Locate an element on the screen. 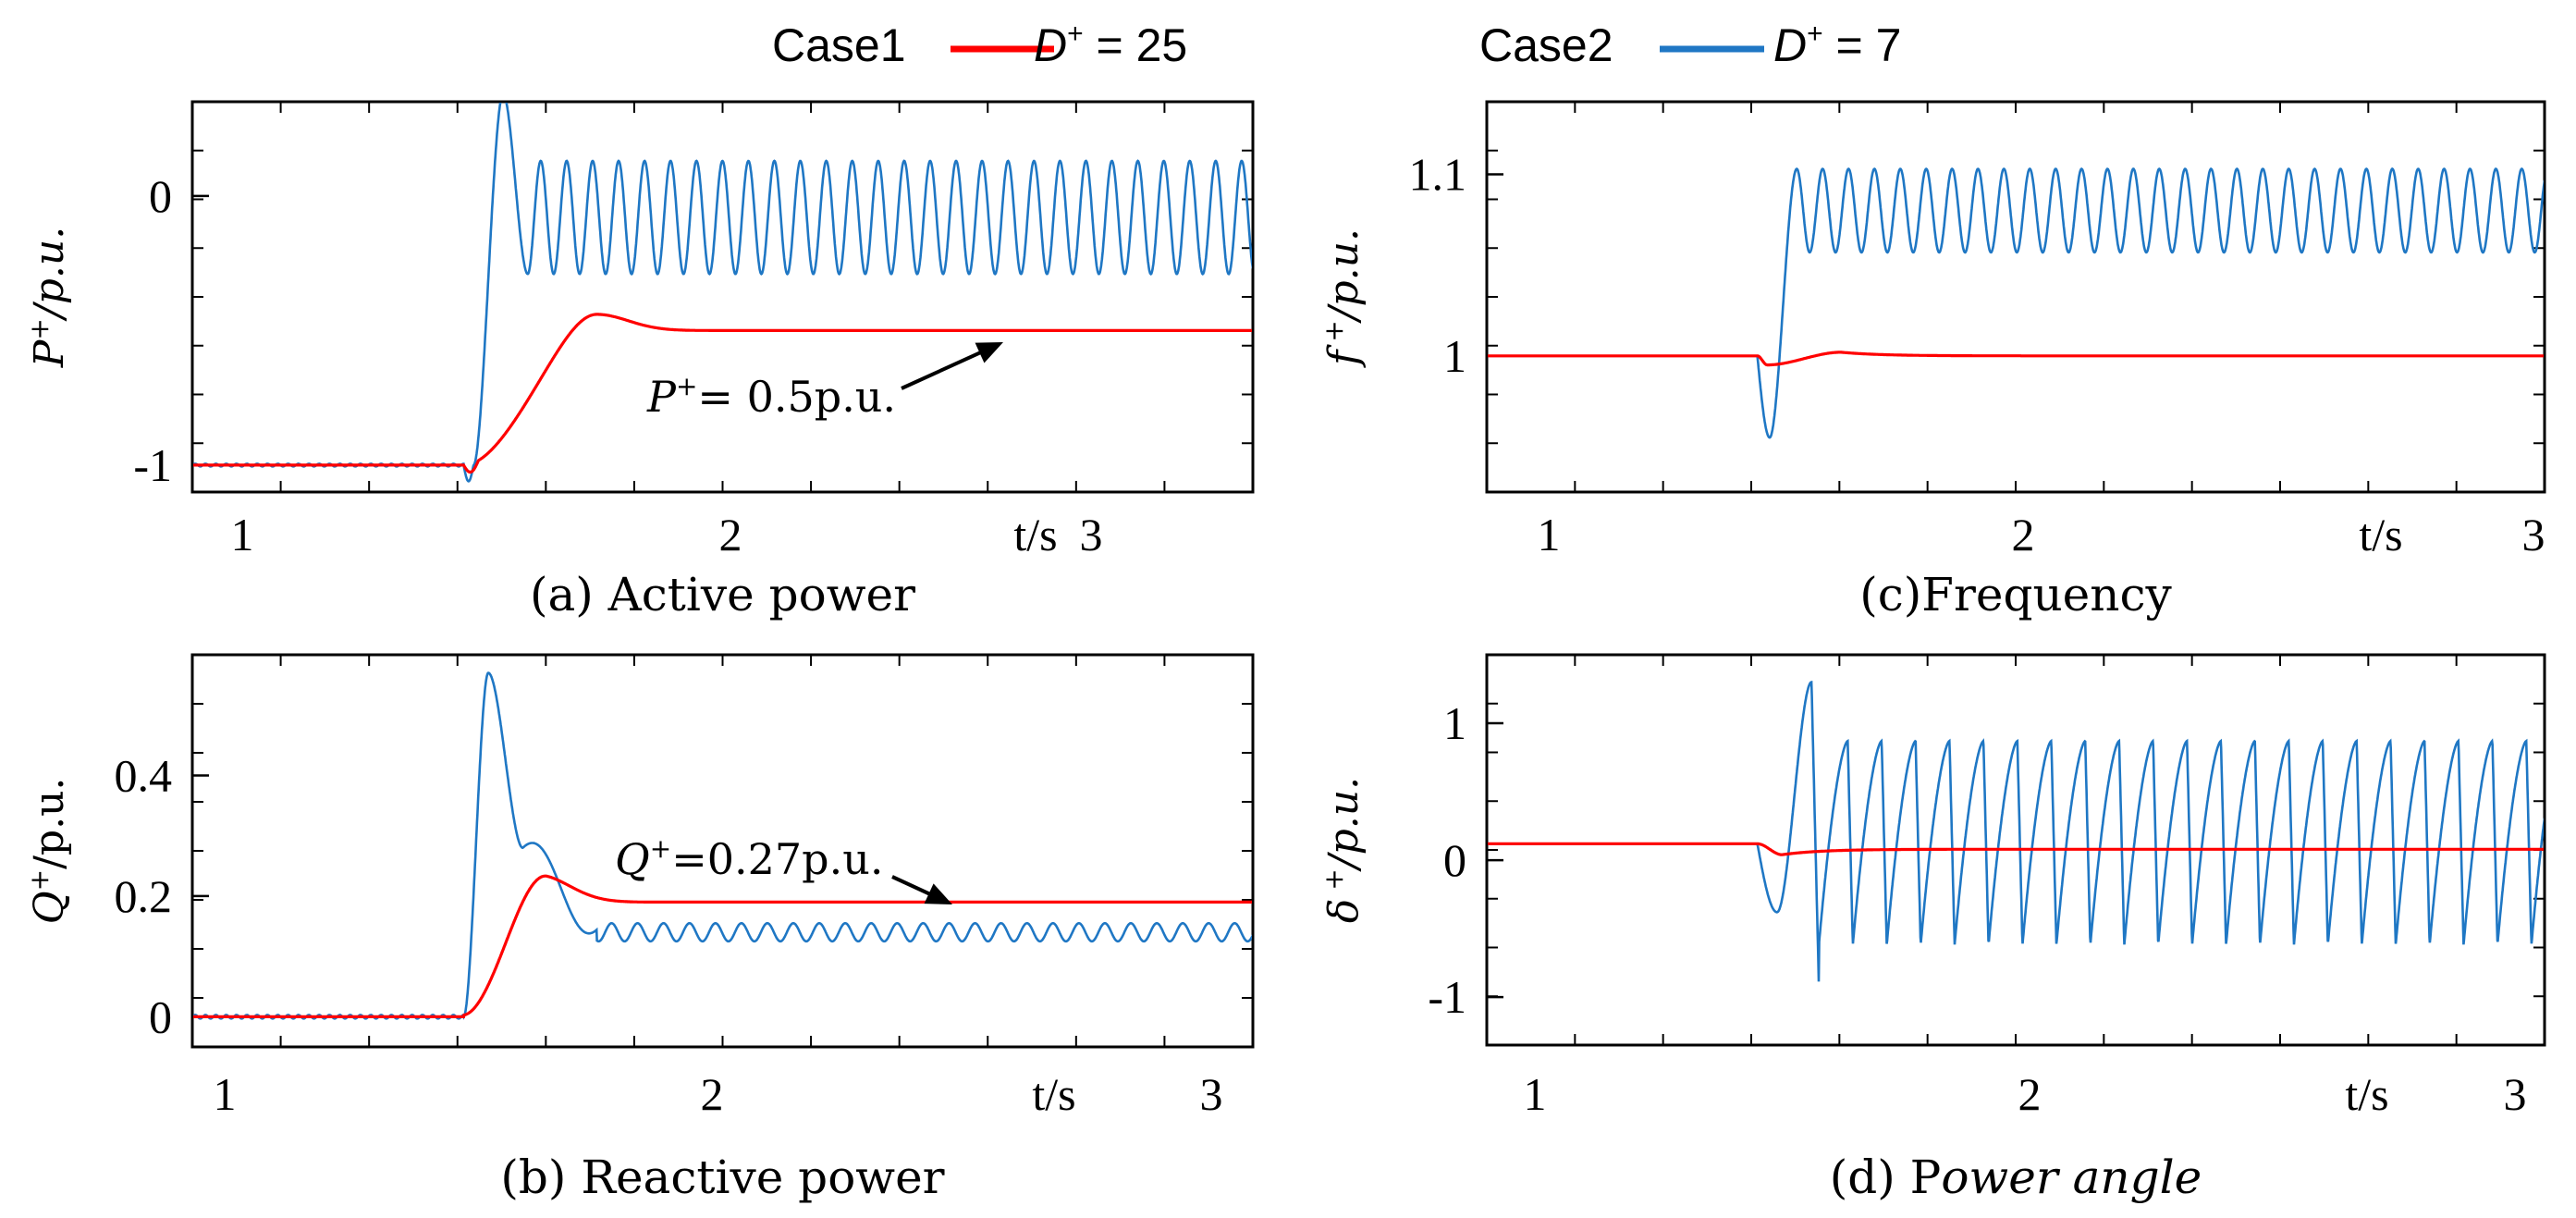 The image size is (2576, 1218). y-tick-label: 1.1 is located at coordinates (1438, 175).